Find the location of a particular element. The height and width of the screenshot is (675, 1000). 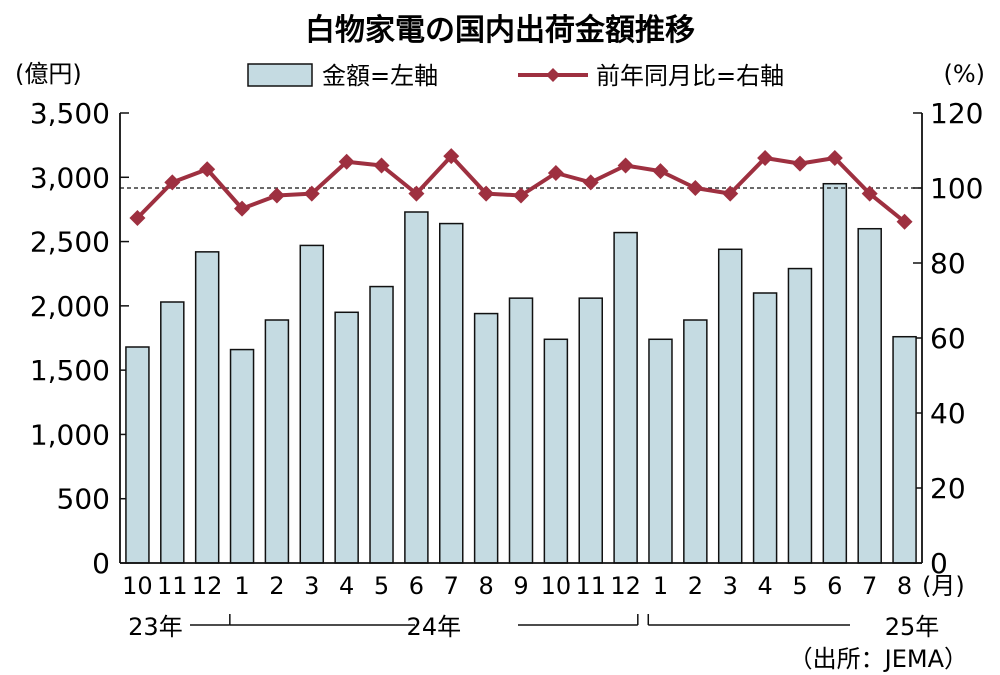

right-axis-tick-label: 0 is located at coordinates (939, 563).